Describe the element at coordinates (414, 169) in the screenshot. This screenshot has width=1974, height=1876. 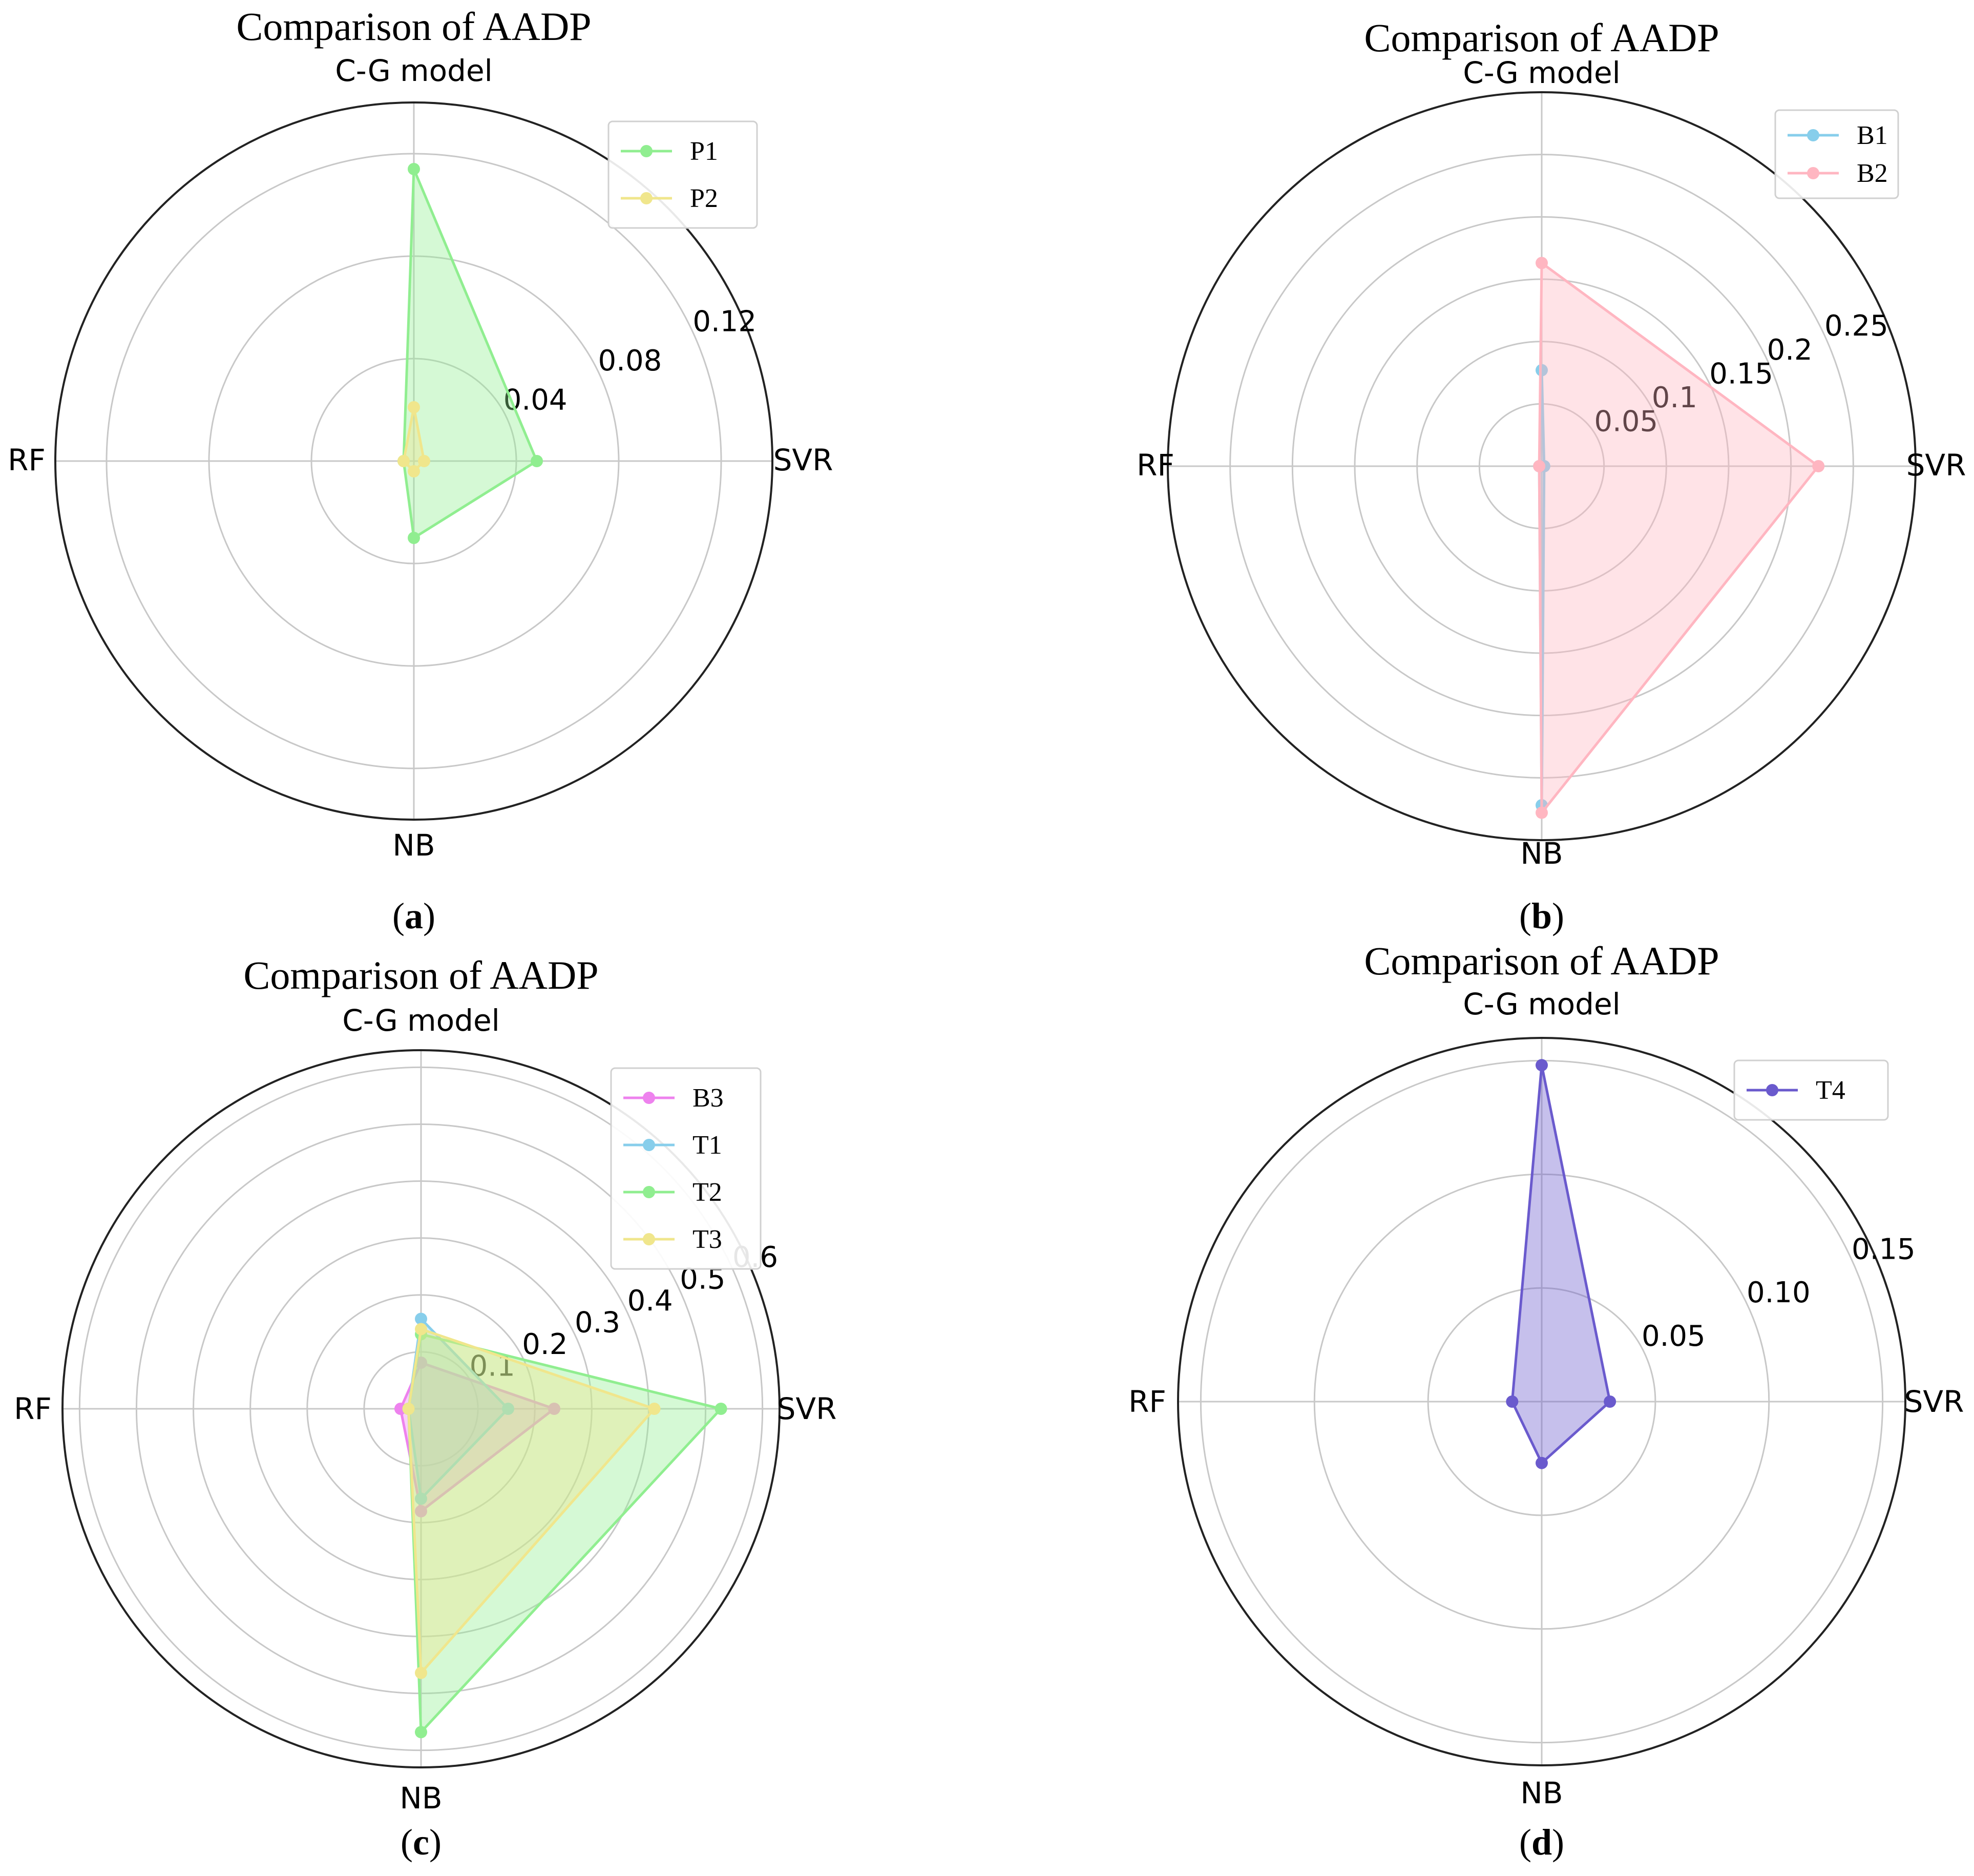
I see `data-point-P1-top` at that location.